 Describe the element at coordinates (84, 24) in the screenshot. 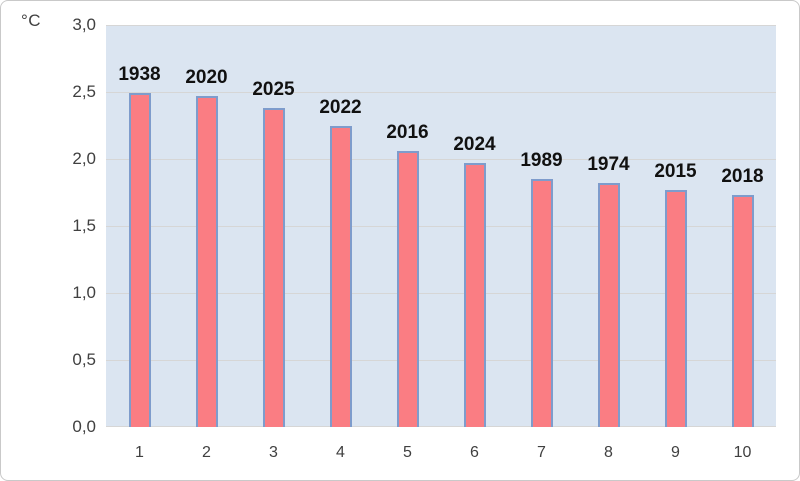

I see `y-tick-label: 3,0` at that location.